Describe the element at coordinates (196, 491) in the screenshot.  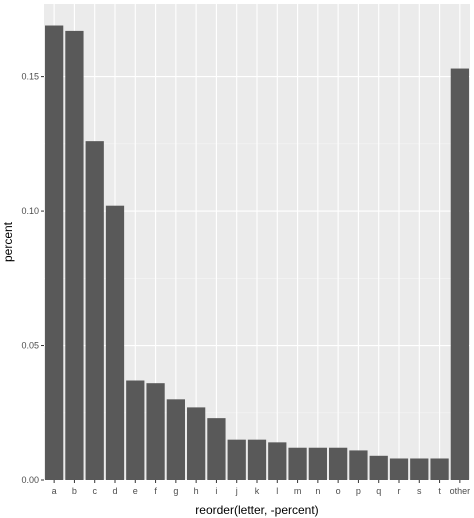
I see `x-tick-label-h: h` at that location.